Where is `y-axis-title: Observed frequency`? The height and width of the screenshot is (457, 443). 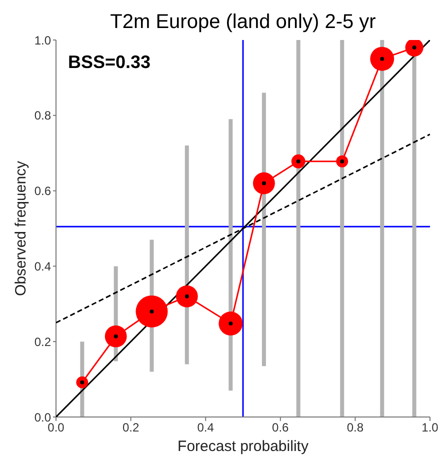 y-axis-title: Observed frequency is located at coordinates (21, 228).